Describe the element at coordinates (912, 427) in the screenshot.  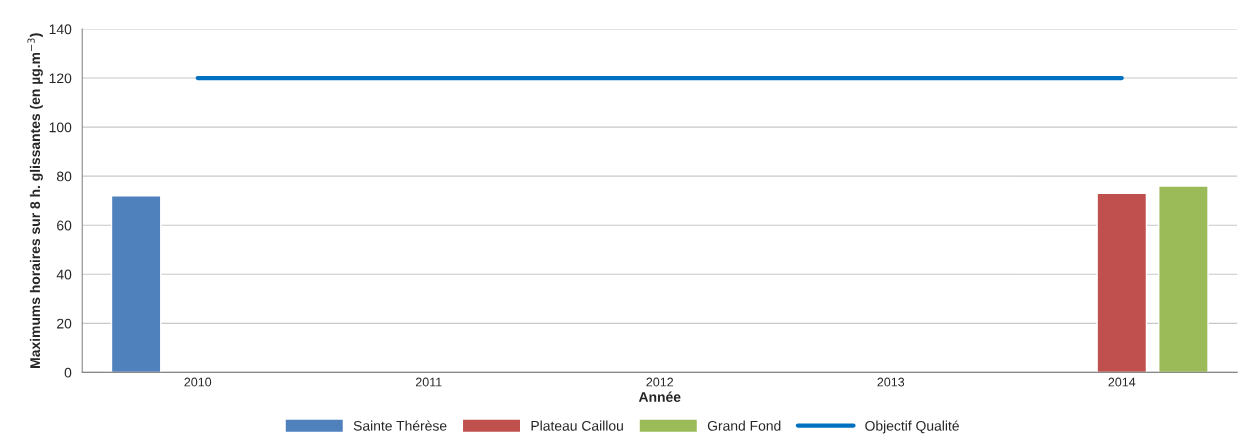
I see `legend-label: Objectif Qualité` at that location.